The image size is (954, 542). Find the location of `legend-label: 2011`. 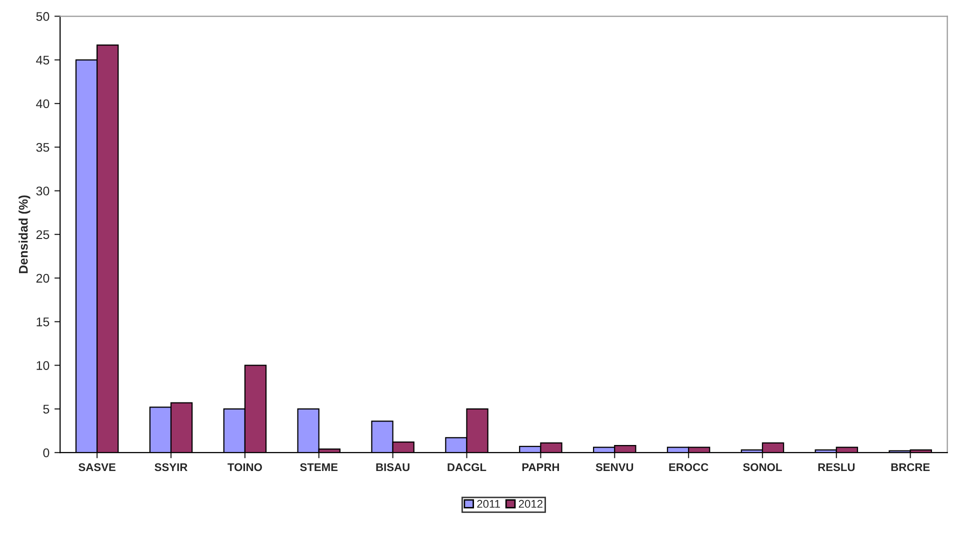

legend-label: 2011 is located at coordinates (488, 504).